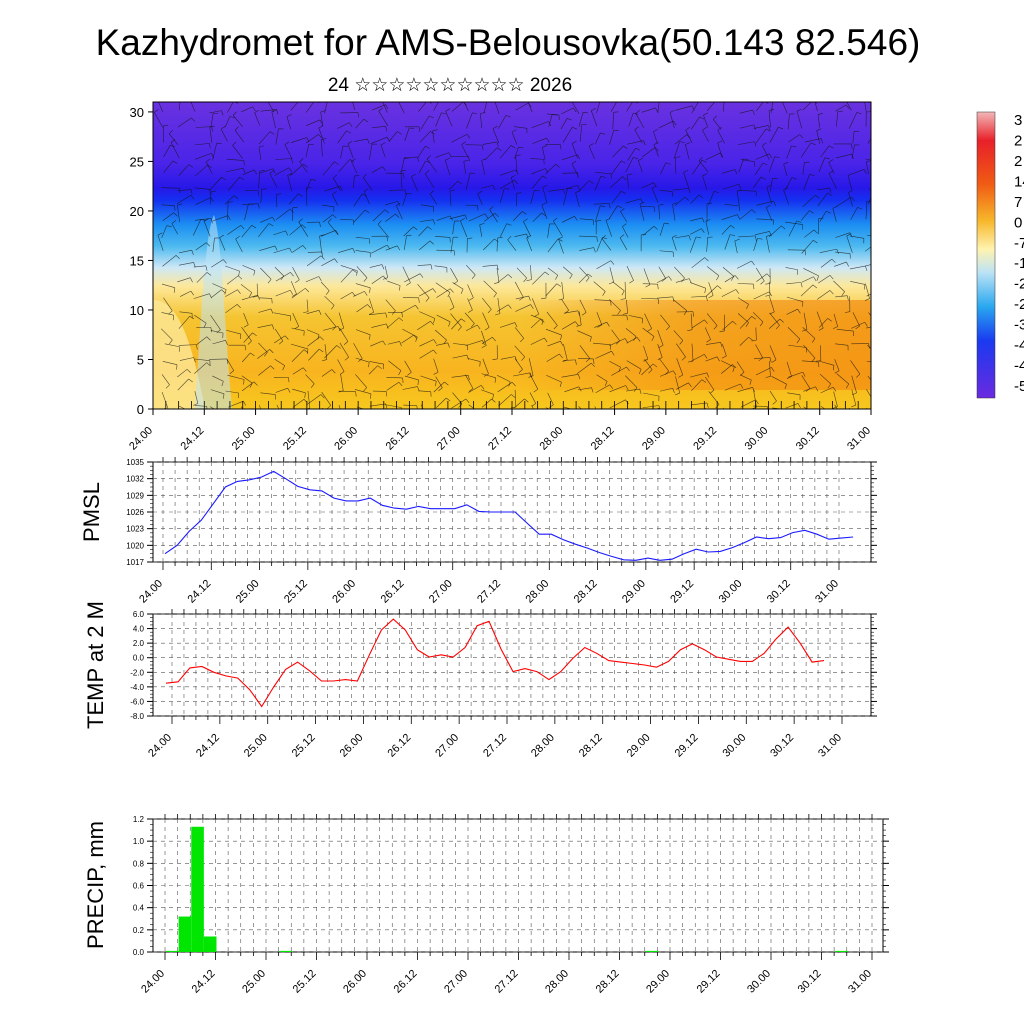 Image resolution: width=1024 pixels, height=1024 pixels. What do you see at coordinates (447, 746) in the screenshot?
I see `x-tick-label: 27.00` at bounding box center [447, 746].